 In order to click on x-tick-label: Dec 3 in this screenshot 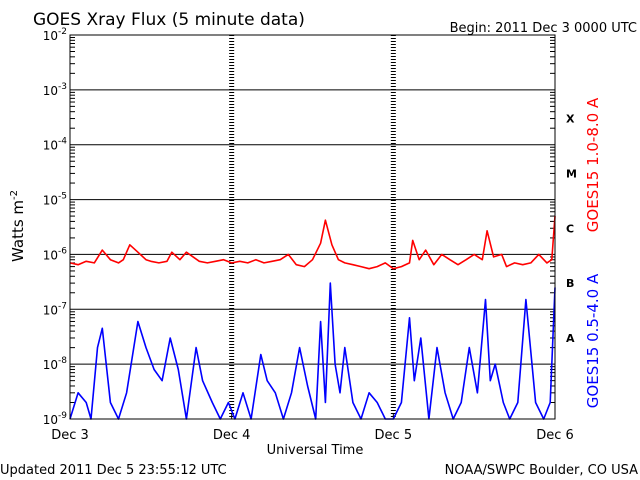, I will do `click(70, 435)`.